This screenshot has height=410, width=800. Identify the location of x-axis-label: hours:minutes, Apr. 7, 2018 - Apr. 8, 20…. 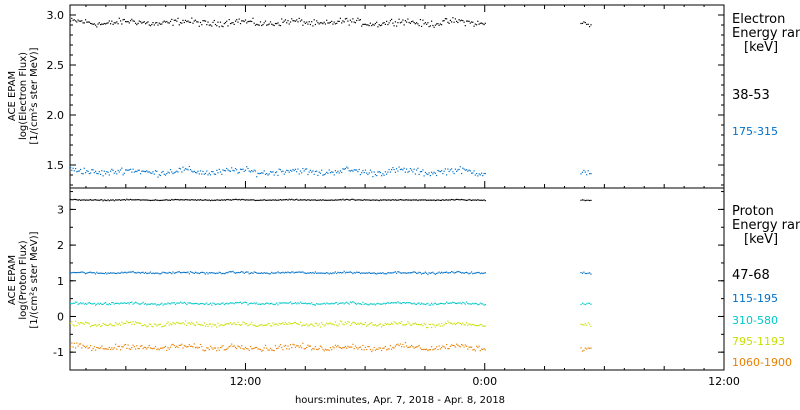
(400, 400).